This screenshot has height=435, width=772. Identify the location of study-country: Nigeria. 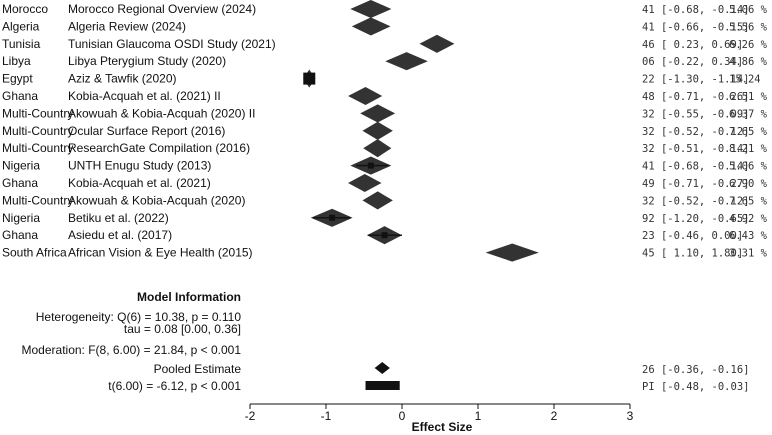
(21, 166).